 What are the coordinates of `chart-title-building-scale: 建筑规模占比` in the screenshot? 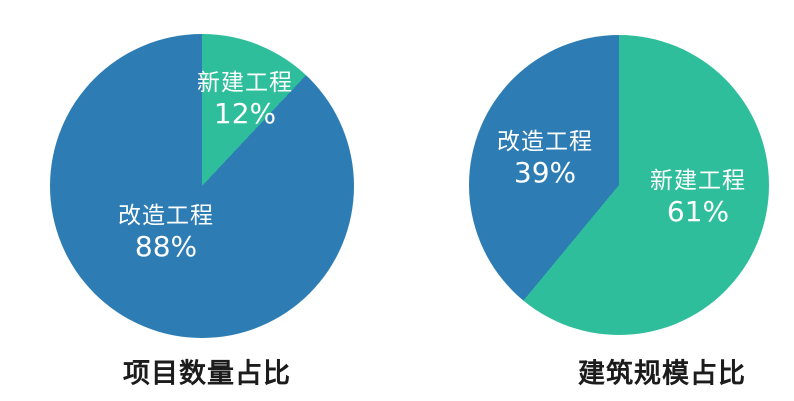 It's located at (662, 374).